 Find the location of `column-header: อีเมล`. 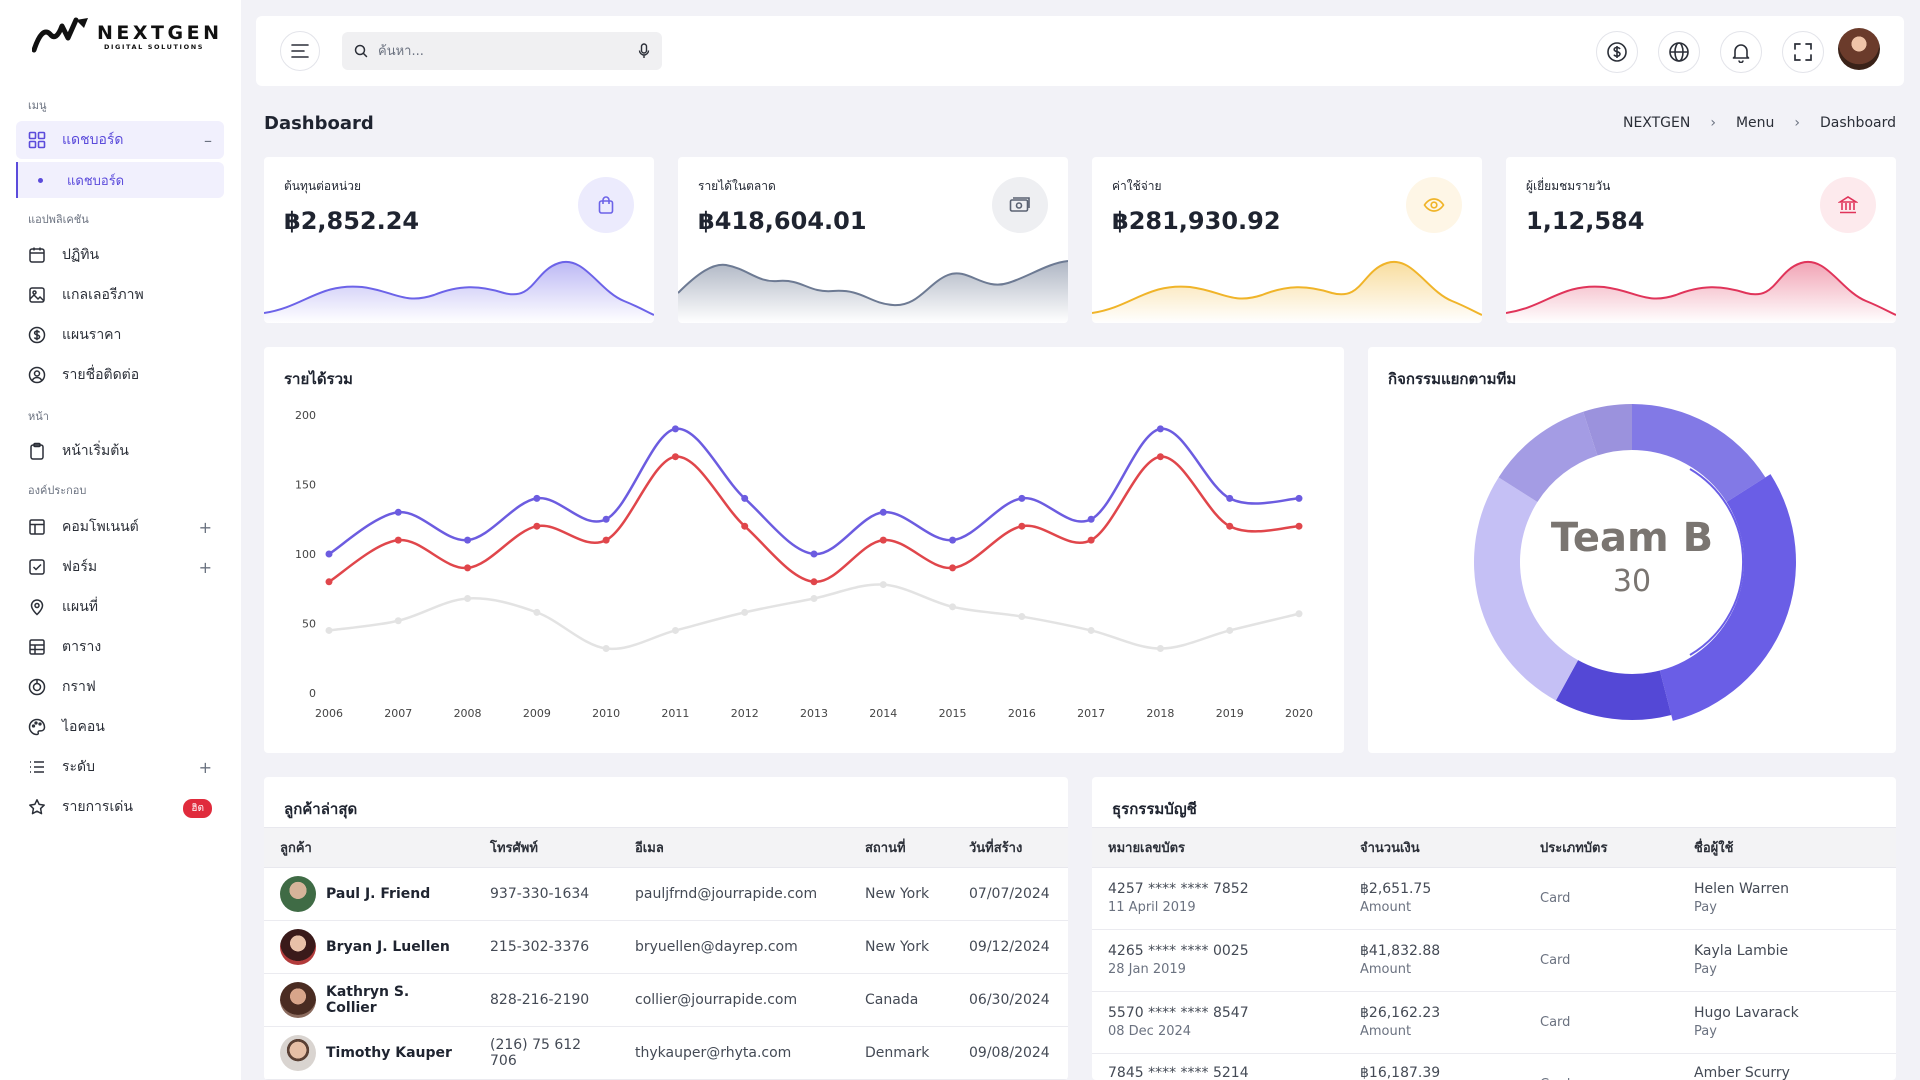

column-header: อีเมล is located at coordinates (734, 847).